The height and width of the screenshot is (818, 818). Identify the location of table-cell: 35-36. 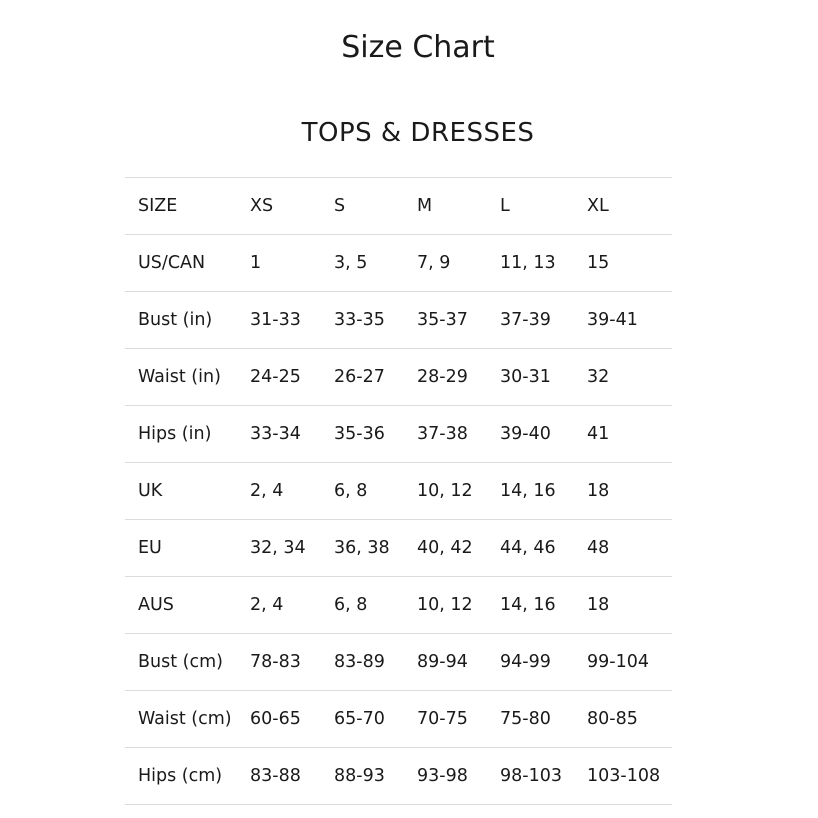
(362, 434).